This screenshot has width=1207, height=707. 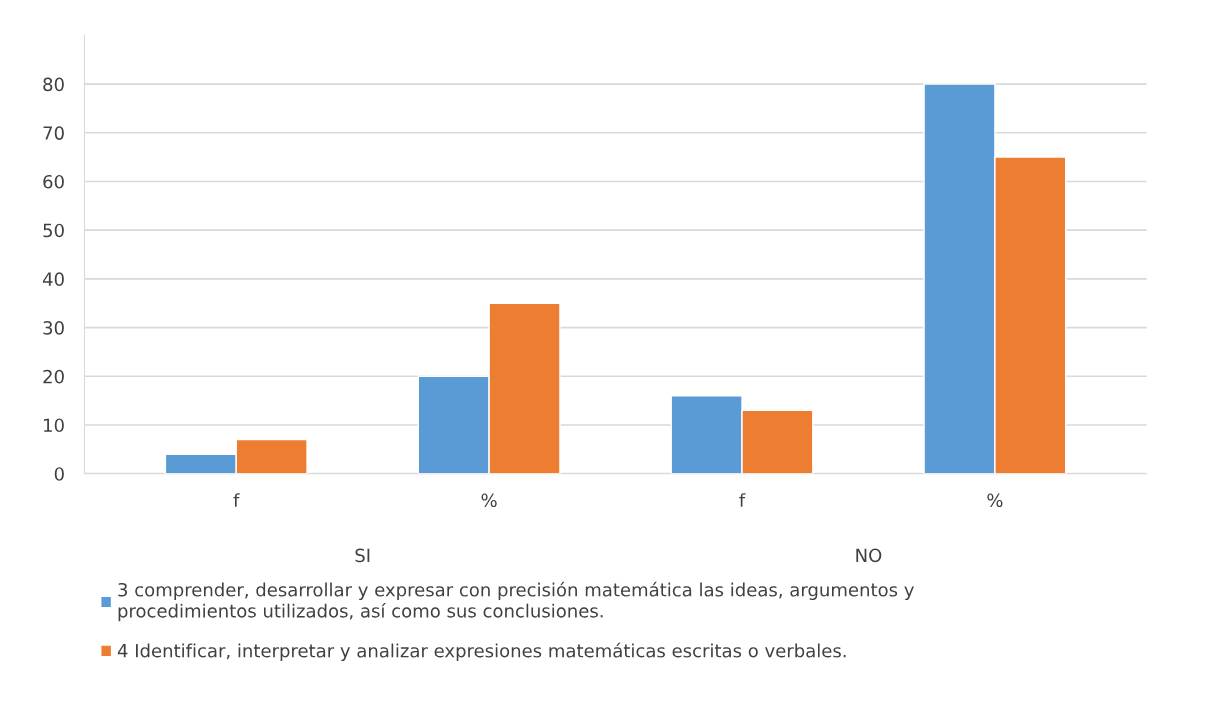 What do you see at coordinates (53, 84) in the screenshot?
I see `y-tick-label: 80` at bounding box center [53, 84].